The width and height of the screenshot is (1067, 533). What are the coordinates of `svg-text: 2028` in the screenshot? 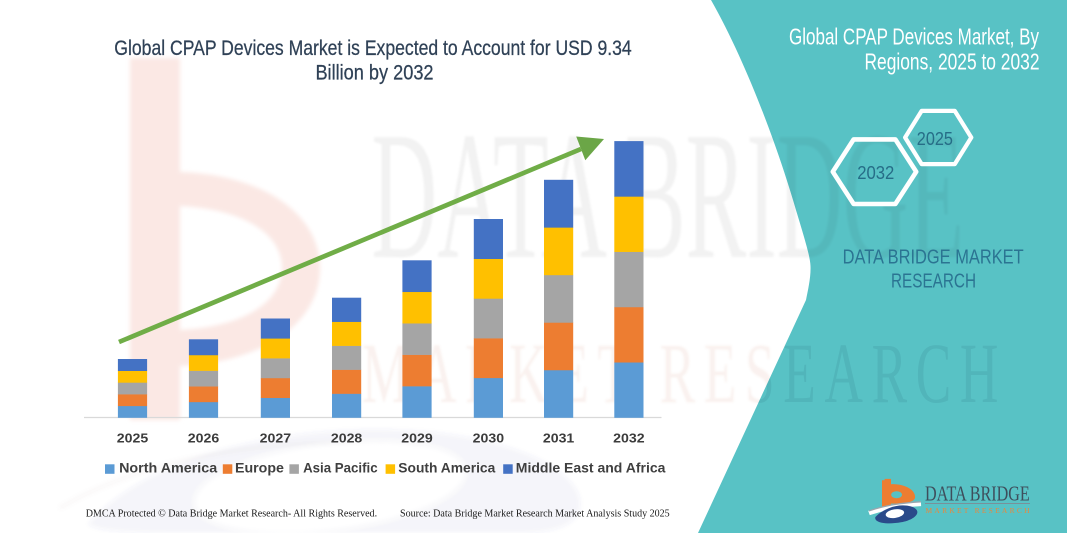 It's located at (346, 437).